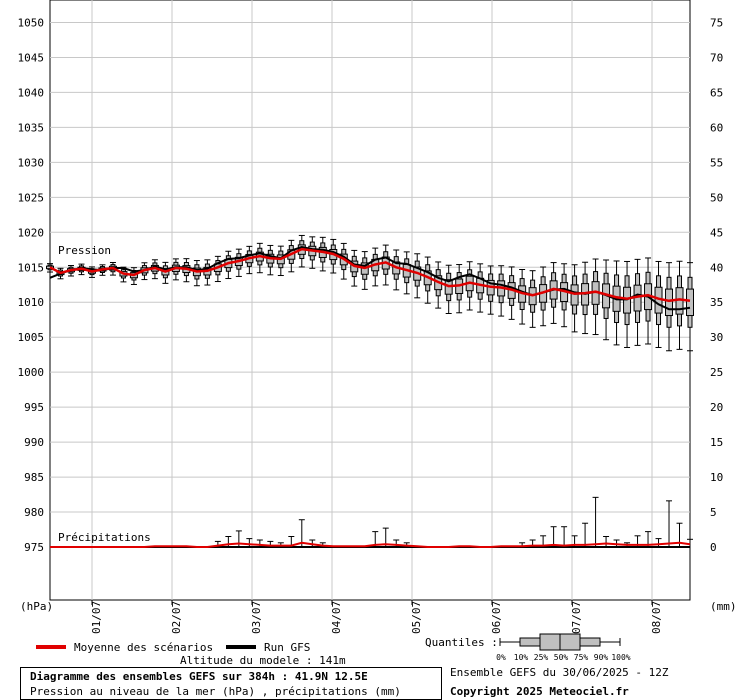  What do you see at coordinates (34, 407) in the screenshot?
I see `y-left-tick-label: 995` at bounding box center [34, 407].